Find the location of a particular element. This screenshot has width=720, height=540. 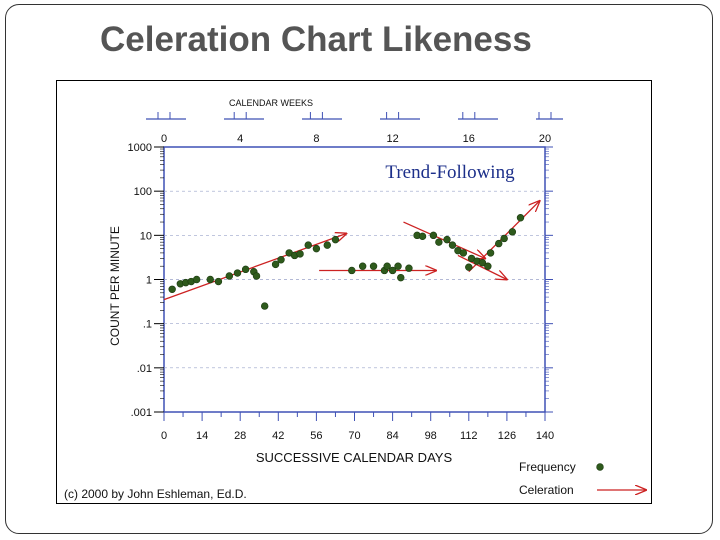

x-tick-label: 84 is located at coordinates (392, 436).